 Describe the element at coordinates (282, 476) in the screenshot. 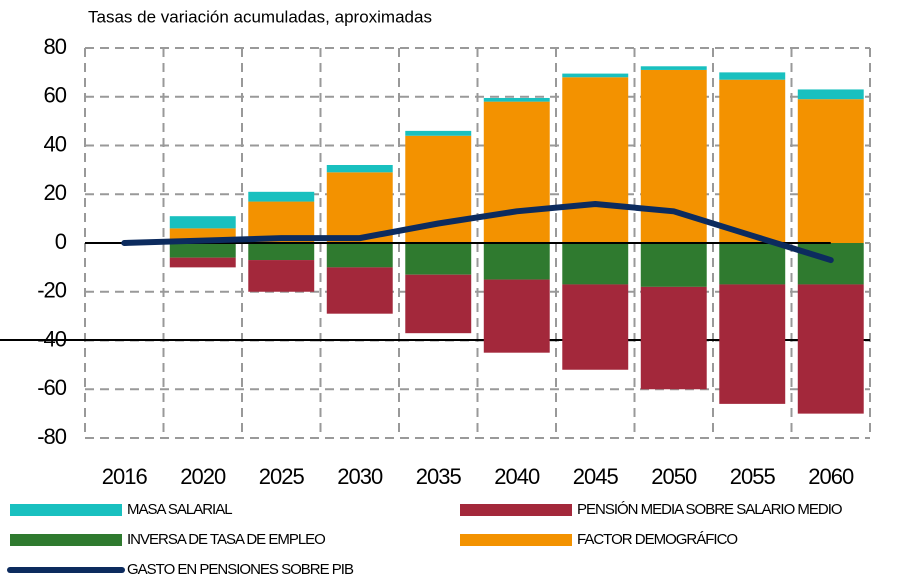

I see `x-tick-label: 2025` at that location.